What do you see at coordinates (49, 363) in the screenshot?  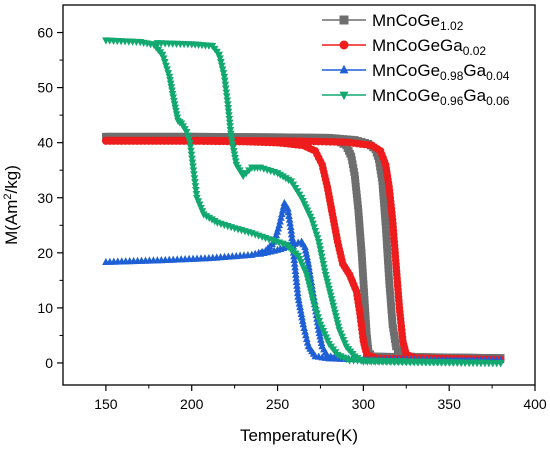 I see `y-tick-label-0: 0` at bounding box center [49, 363].